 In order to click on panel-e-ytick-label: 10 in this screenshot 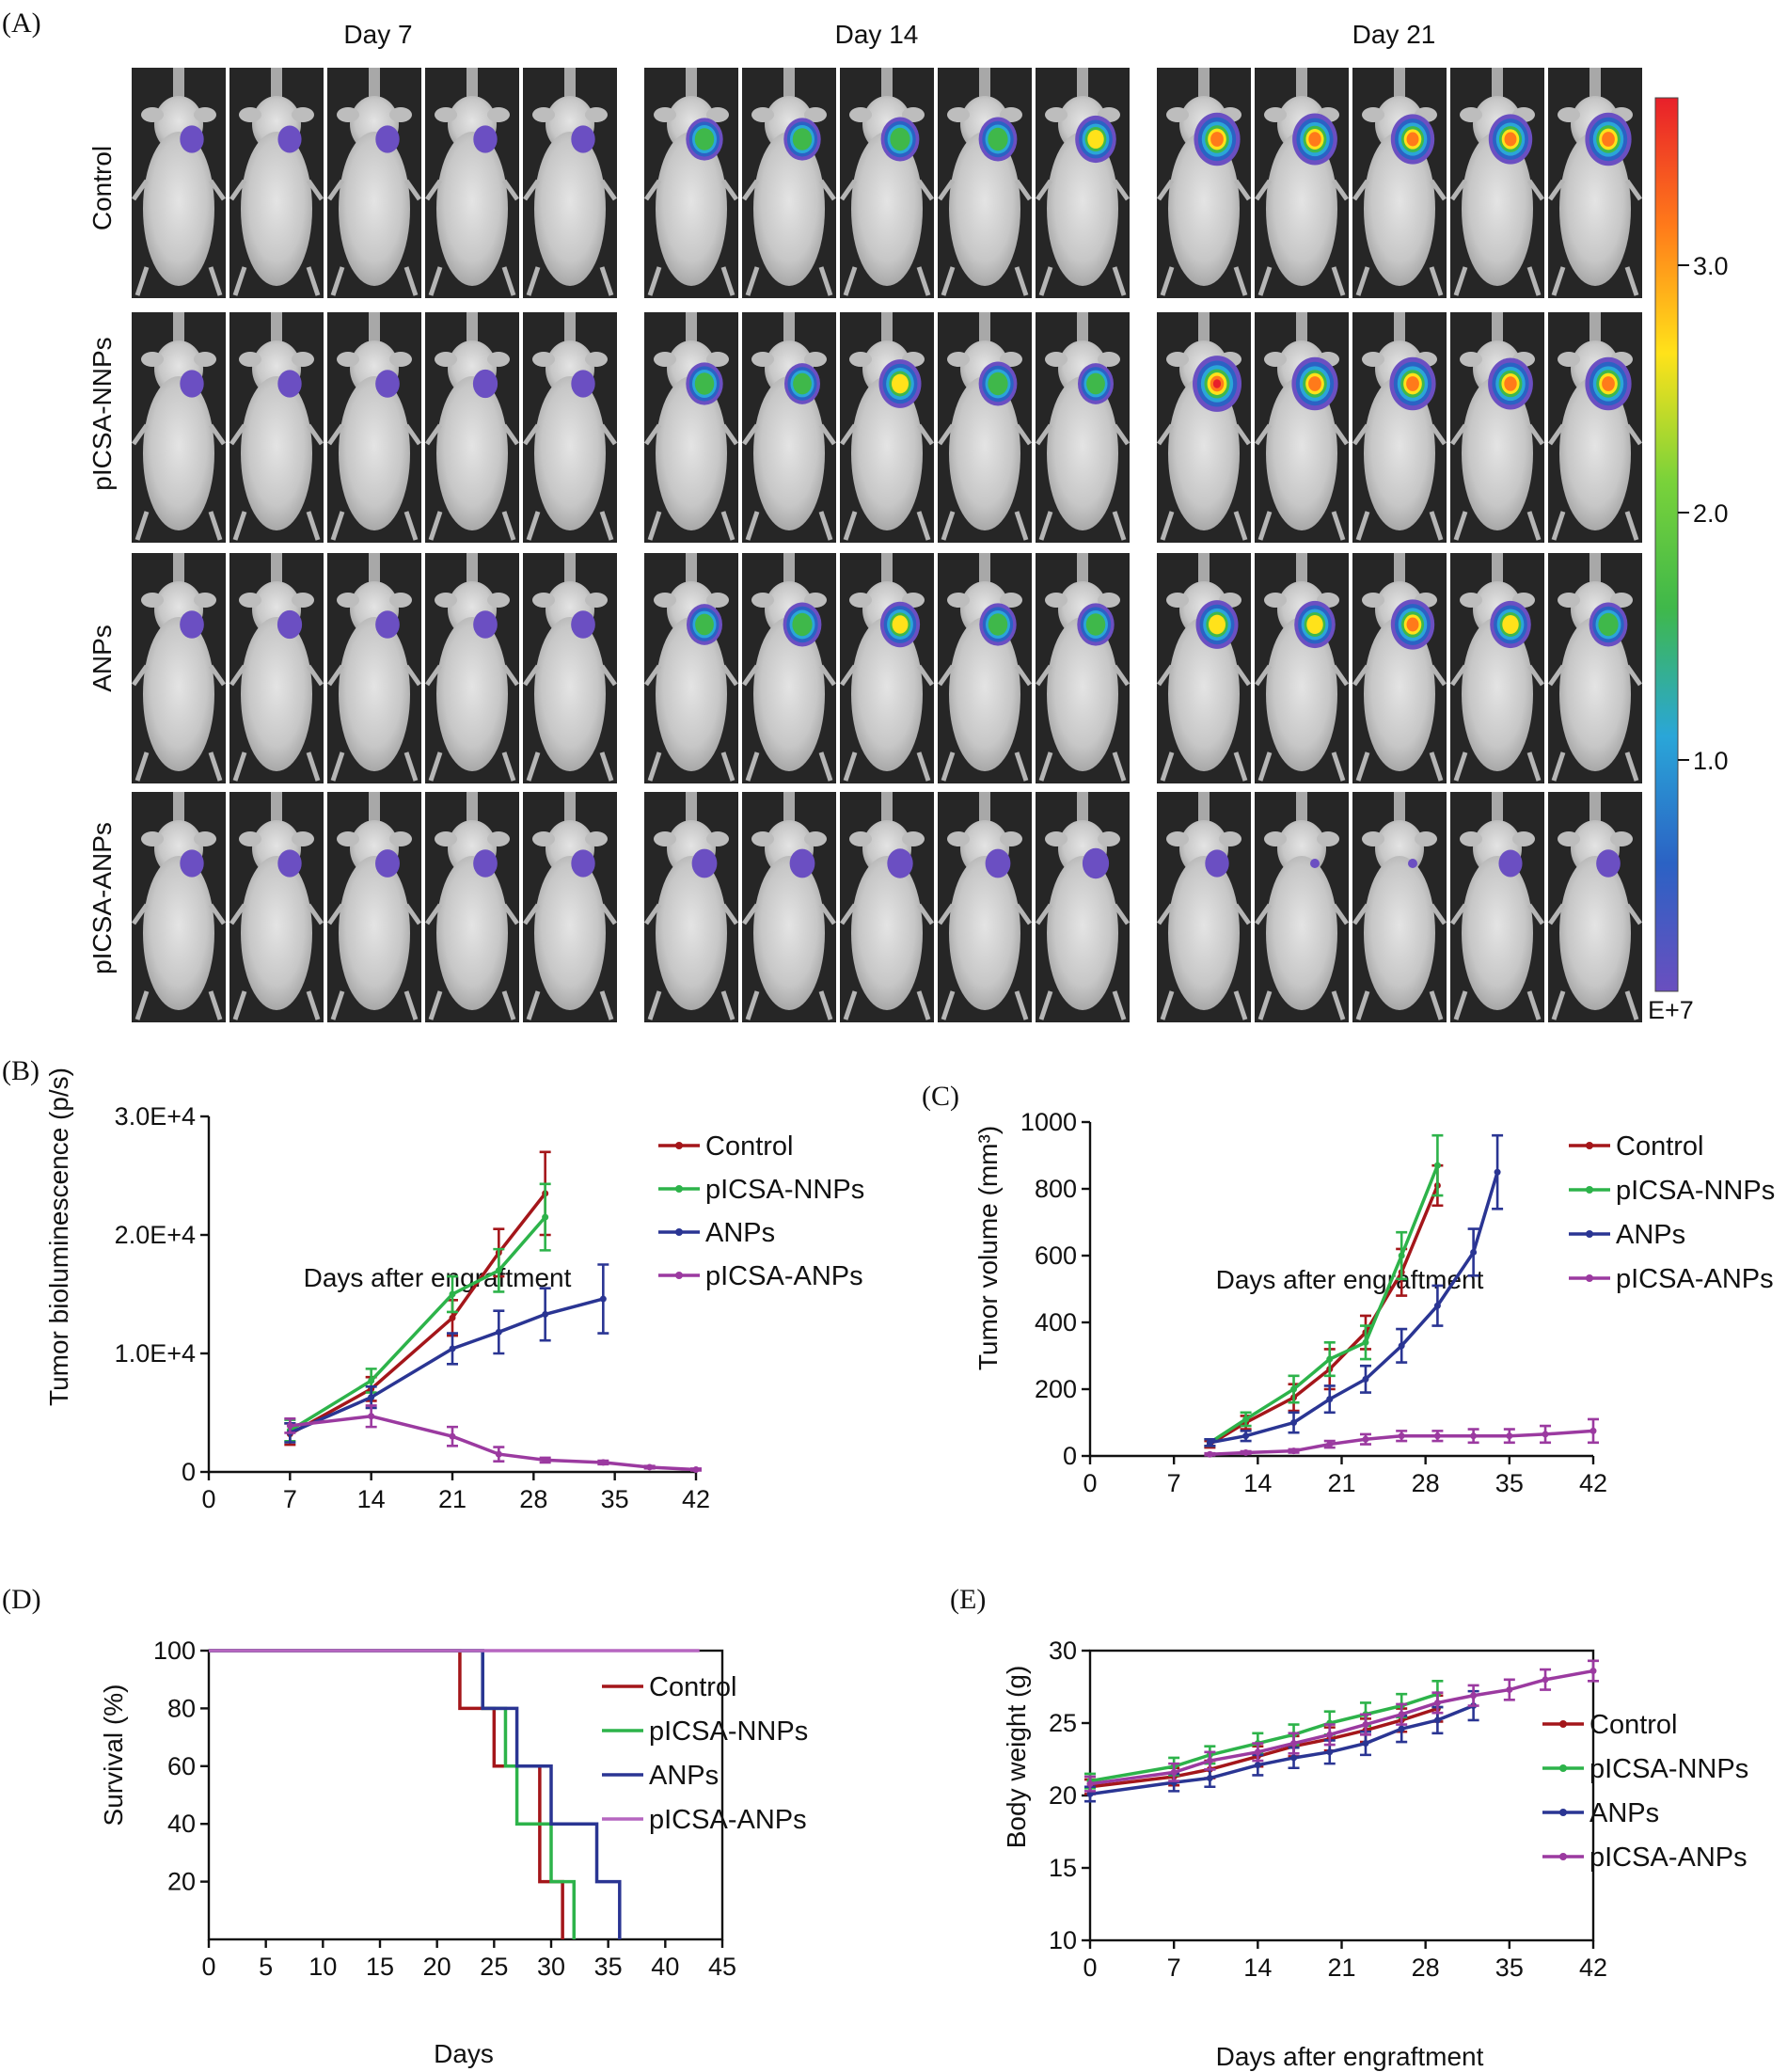, I will do `click(1063, 1940)`.